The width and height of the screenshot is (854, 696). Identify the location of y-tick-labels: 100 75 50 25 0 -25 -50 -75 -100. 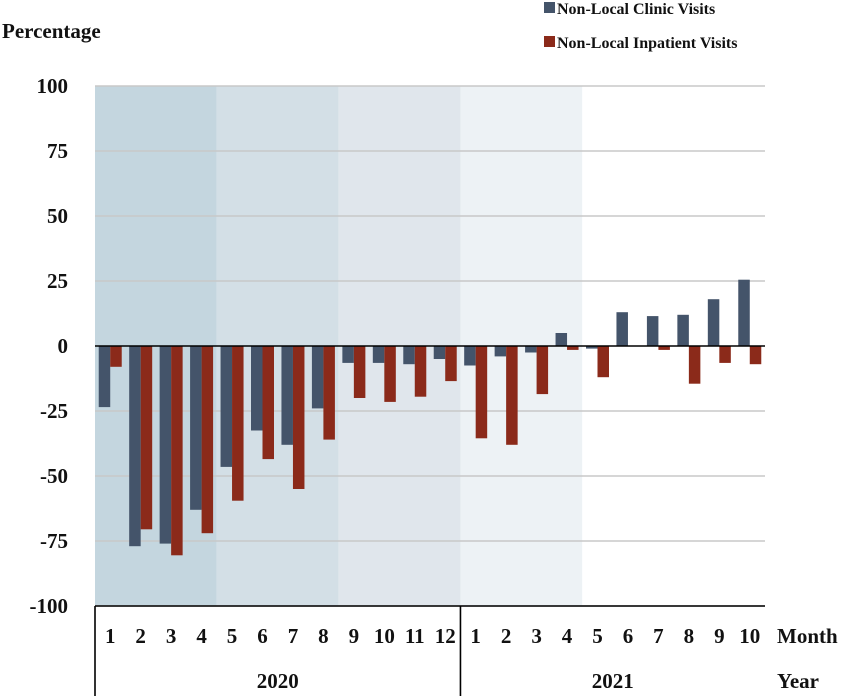
(49, 346).